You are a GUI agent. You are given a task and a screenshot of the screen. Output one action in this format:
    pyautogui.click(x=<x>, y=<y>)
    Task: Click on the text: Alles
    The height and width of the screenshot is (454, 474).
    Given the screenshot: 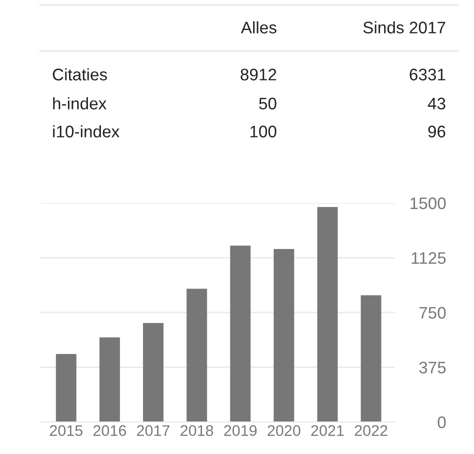 What is the action you would take?
    pyautogui.click(x=258, y=27)
    